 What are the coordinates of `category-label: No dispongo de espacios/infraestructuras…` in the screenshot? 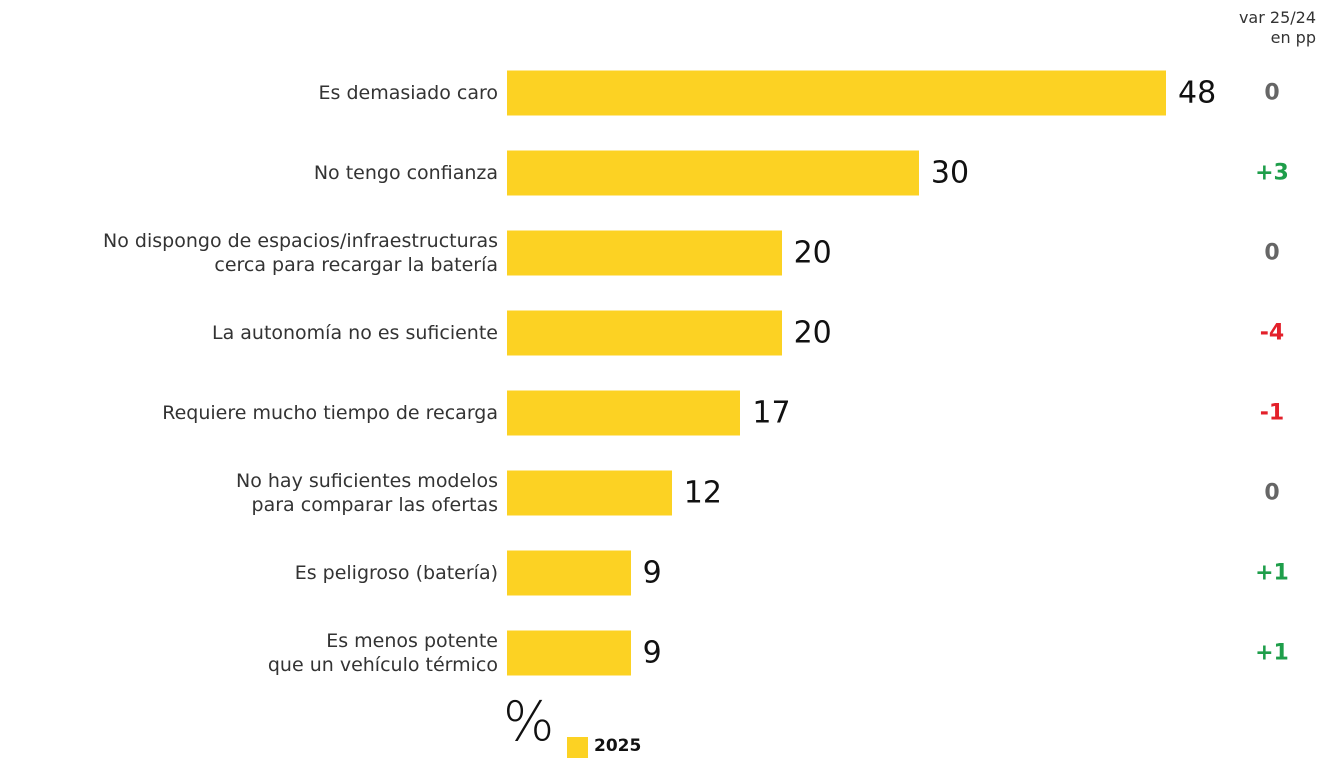 It's located at (300, 253).